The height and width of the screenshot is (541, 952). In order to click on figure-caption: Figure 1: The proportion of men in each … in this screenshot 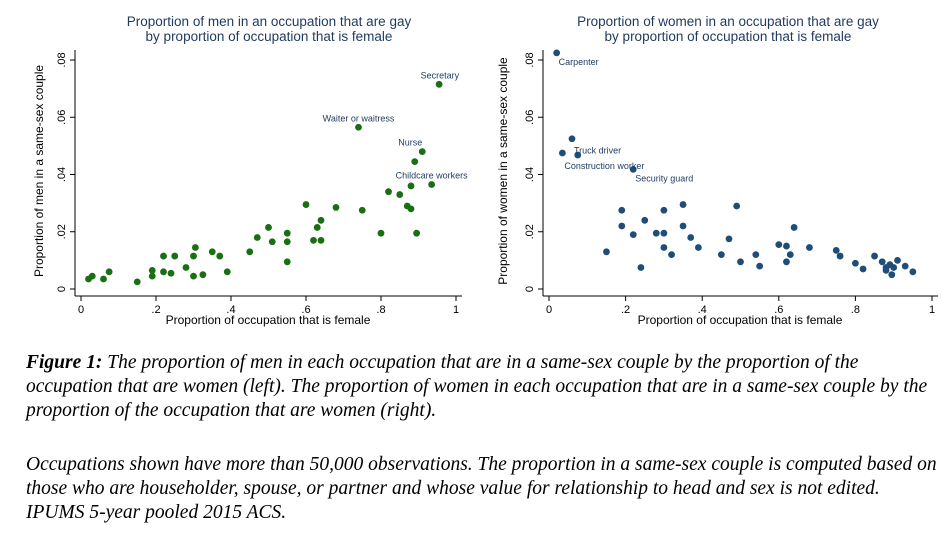, I will do `click(483, 387)`.